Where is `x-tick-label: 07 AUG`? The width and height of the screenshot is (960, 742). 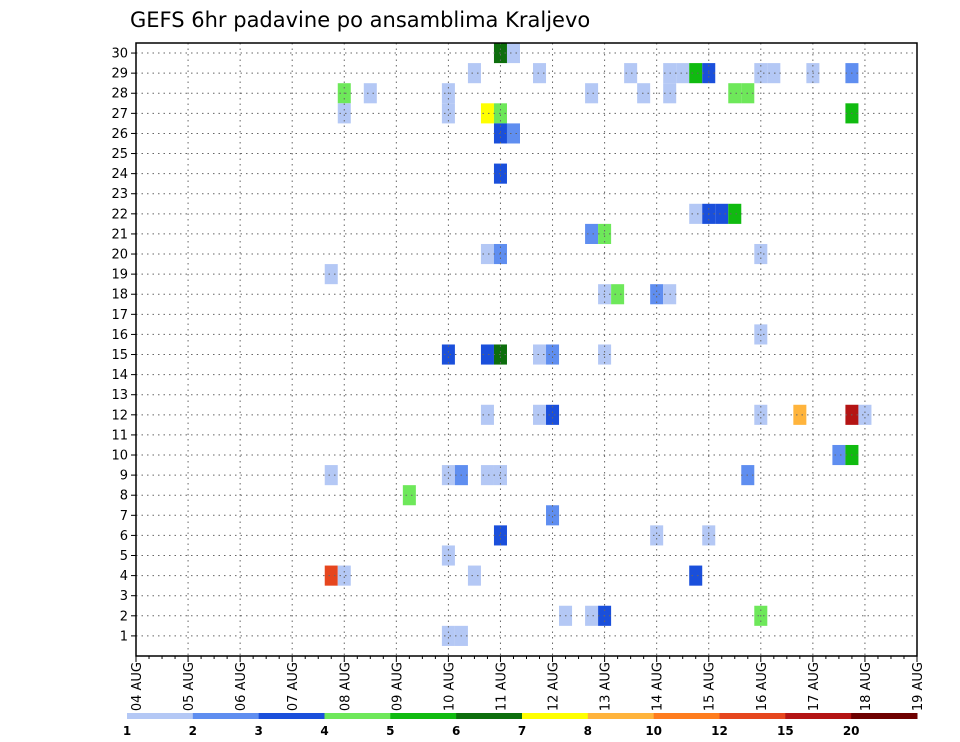 x-tick-label: 07 AUG is located at coordinates (293, 686).